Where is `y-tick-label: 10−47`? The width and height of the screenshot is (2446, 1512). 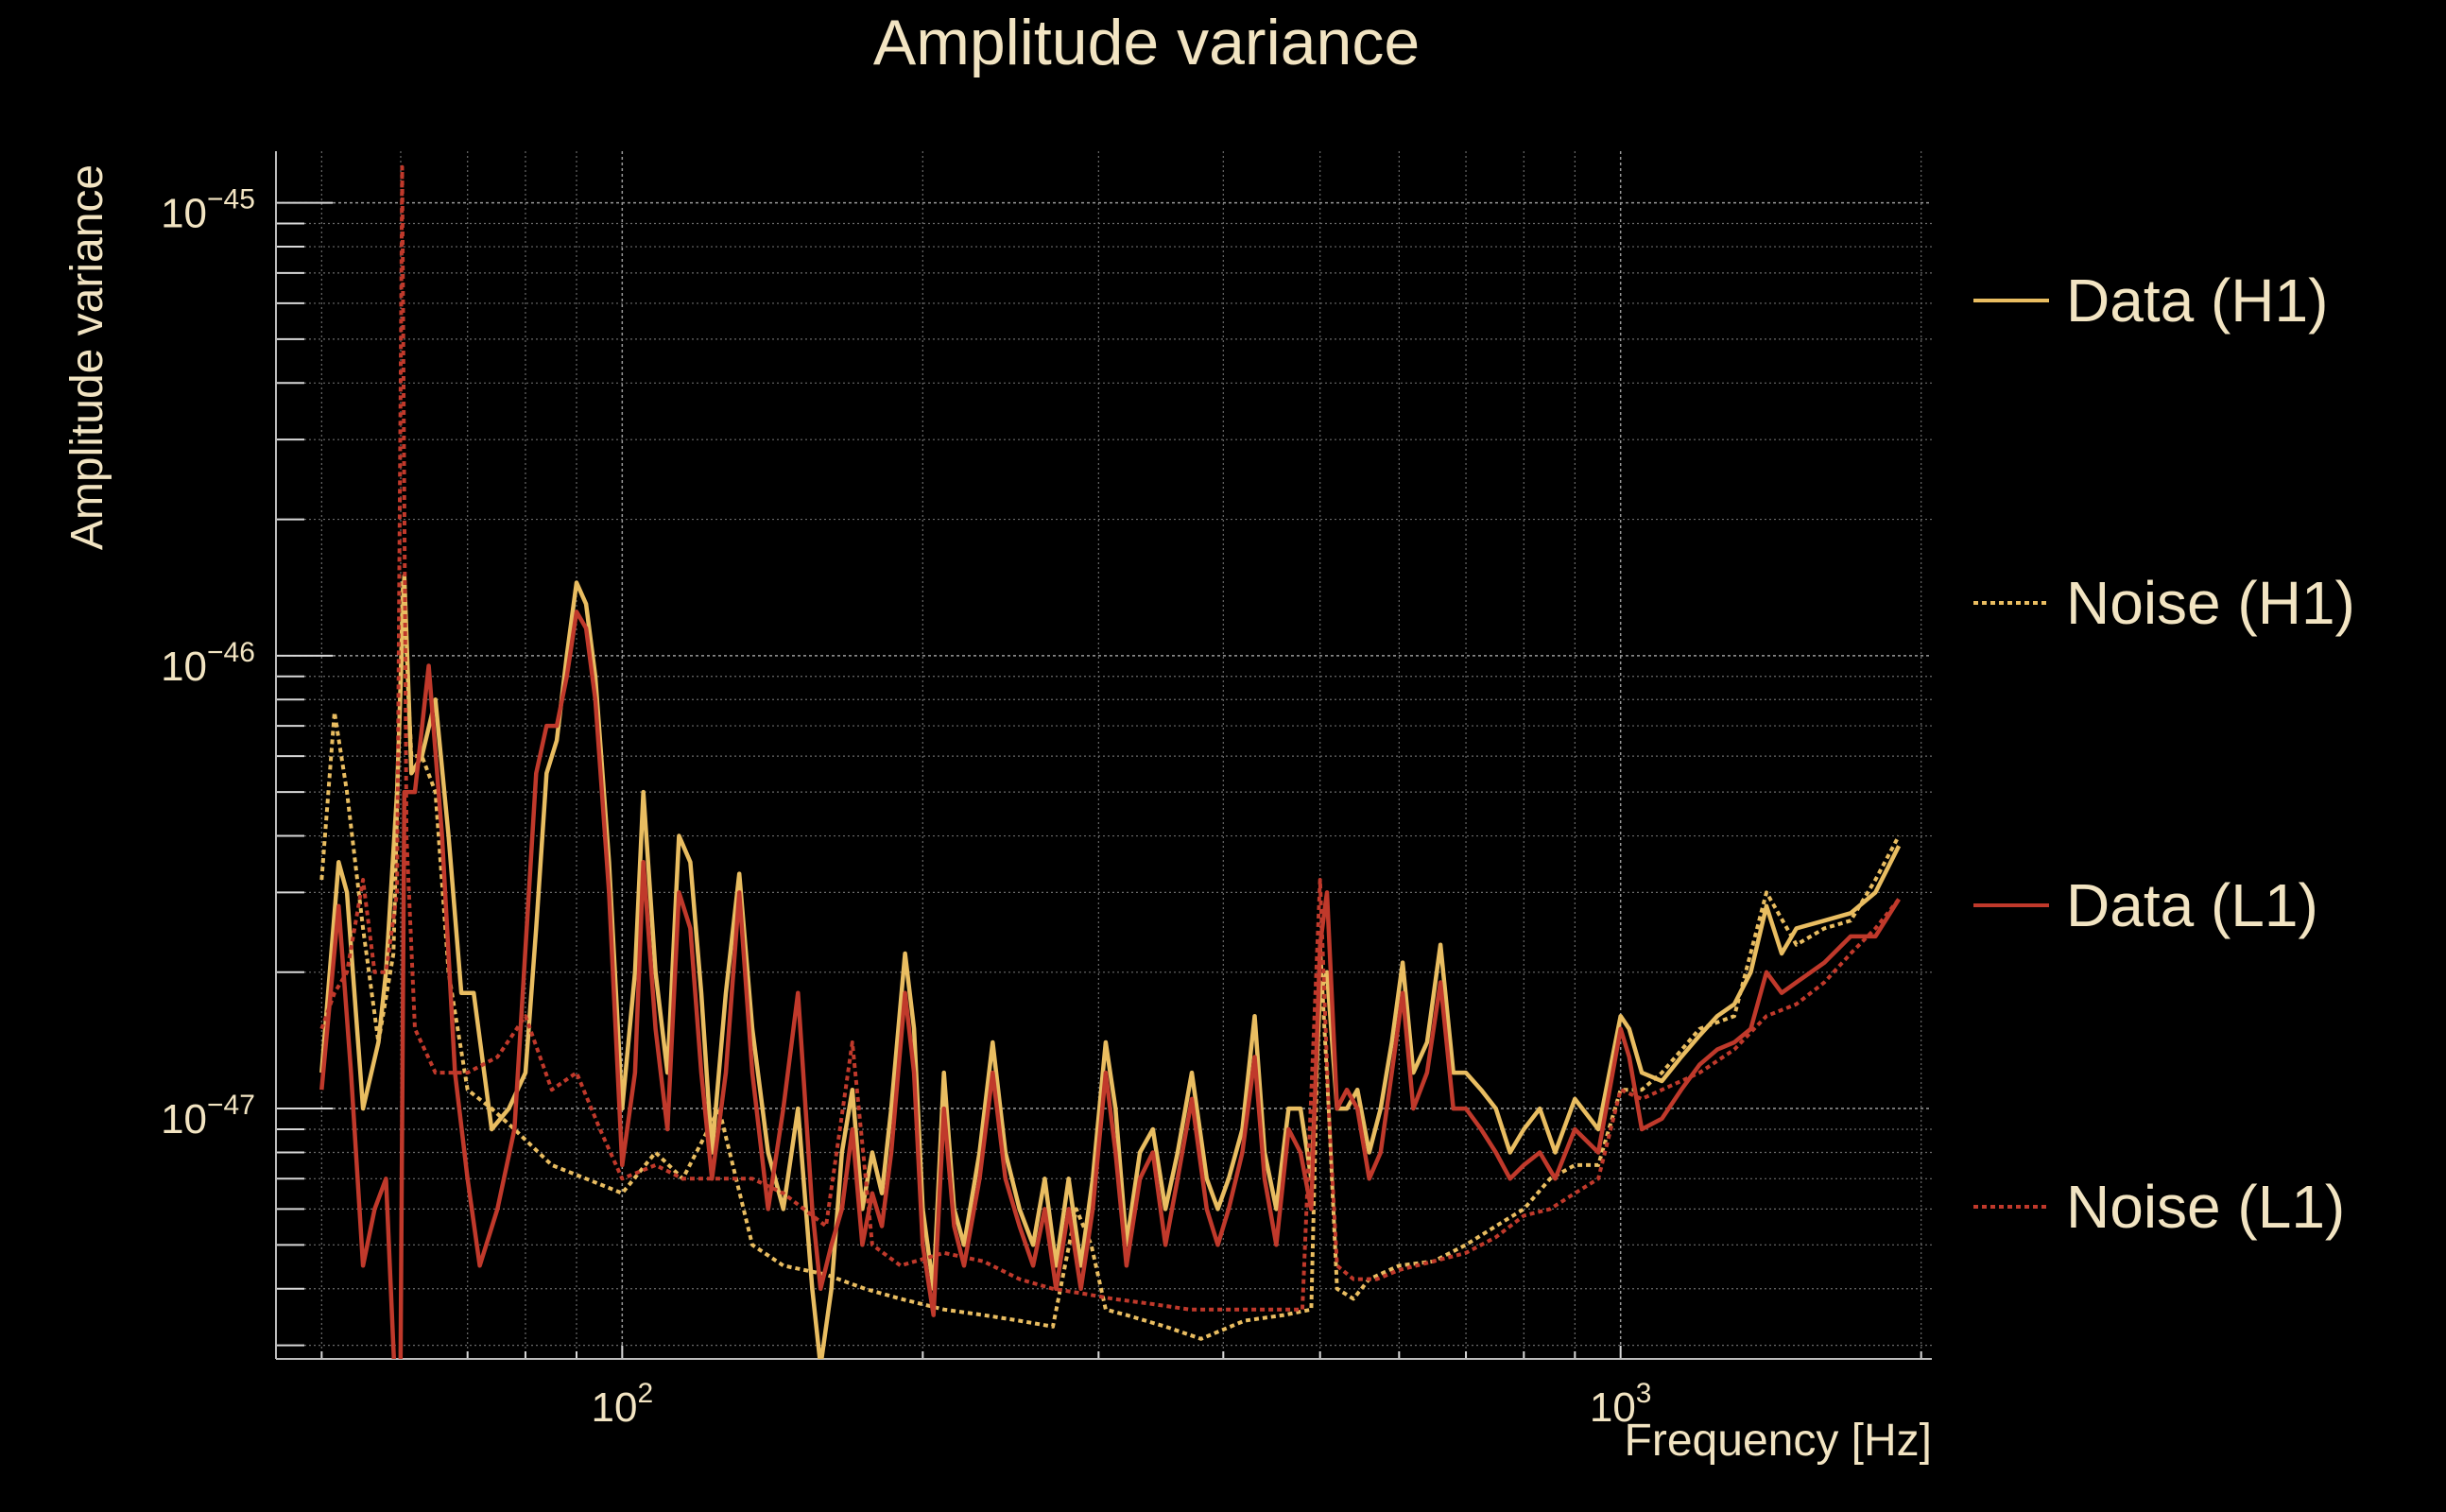 y-tick-label: 10−47 is located at coordinates (208, 1116).